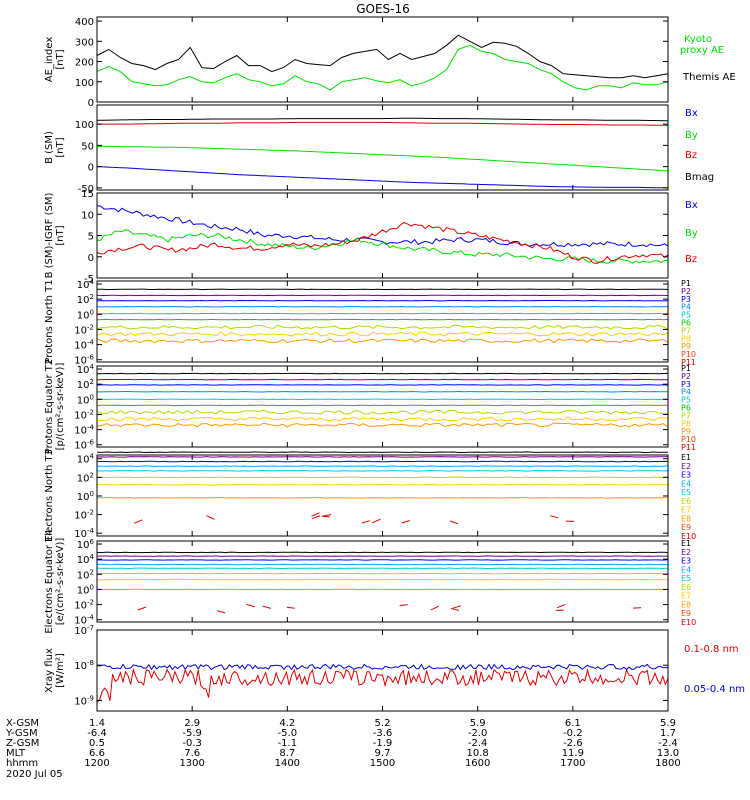 The image size is (750, 800). What do you see at coordinates (288, 733) in the screenshot?
I see `xaxis-tick-y-gsm: -5.0` at bounding box center [288, 733].